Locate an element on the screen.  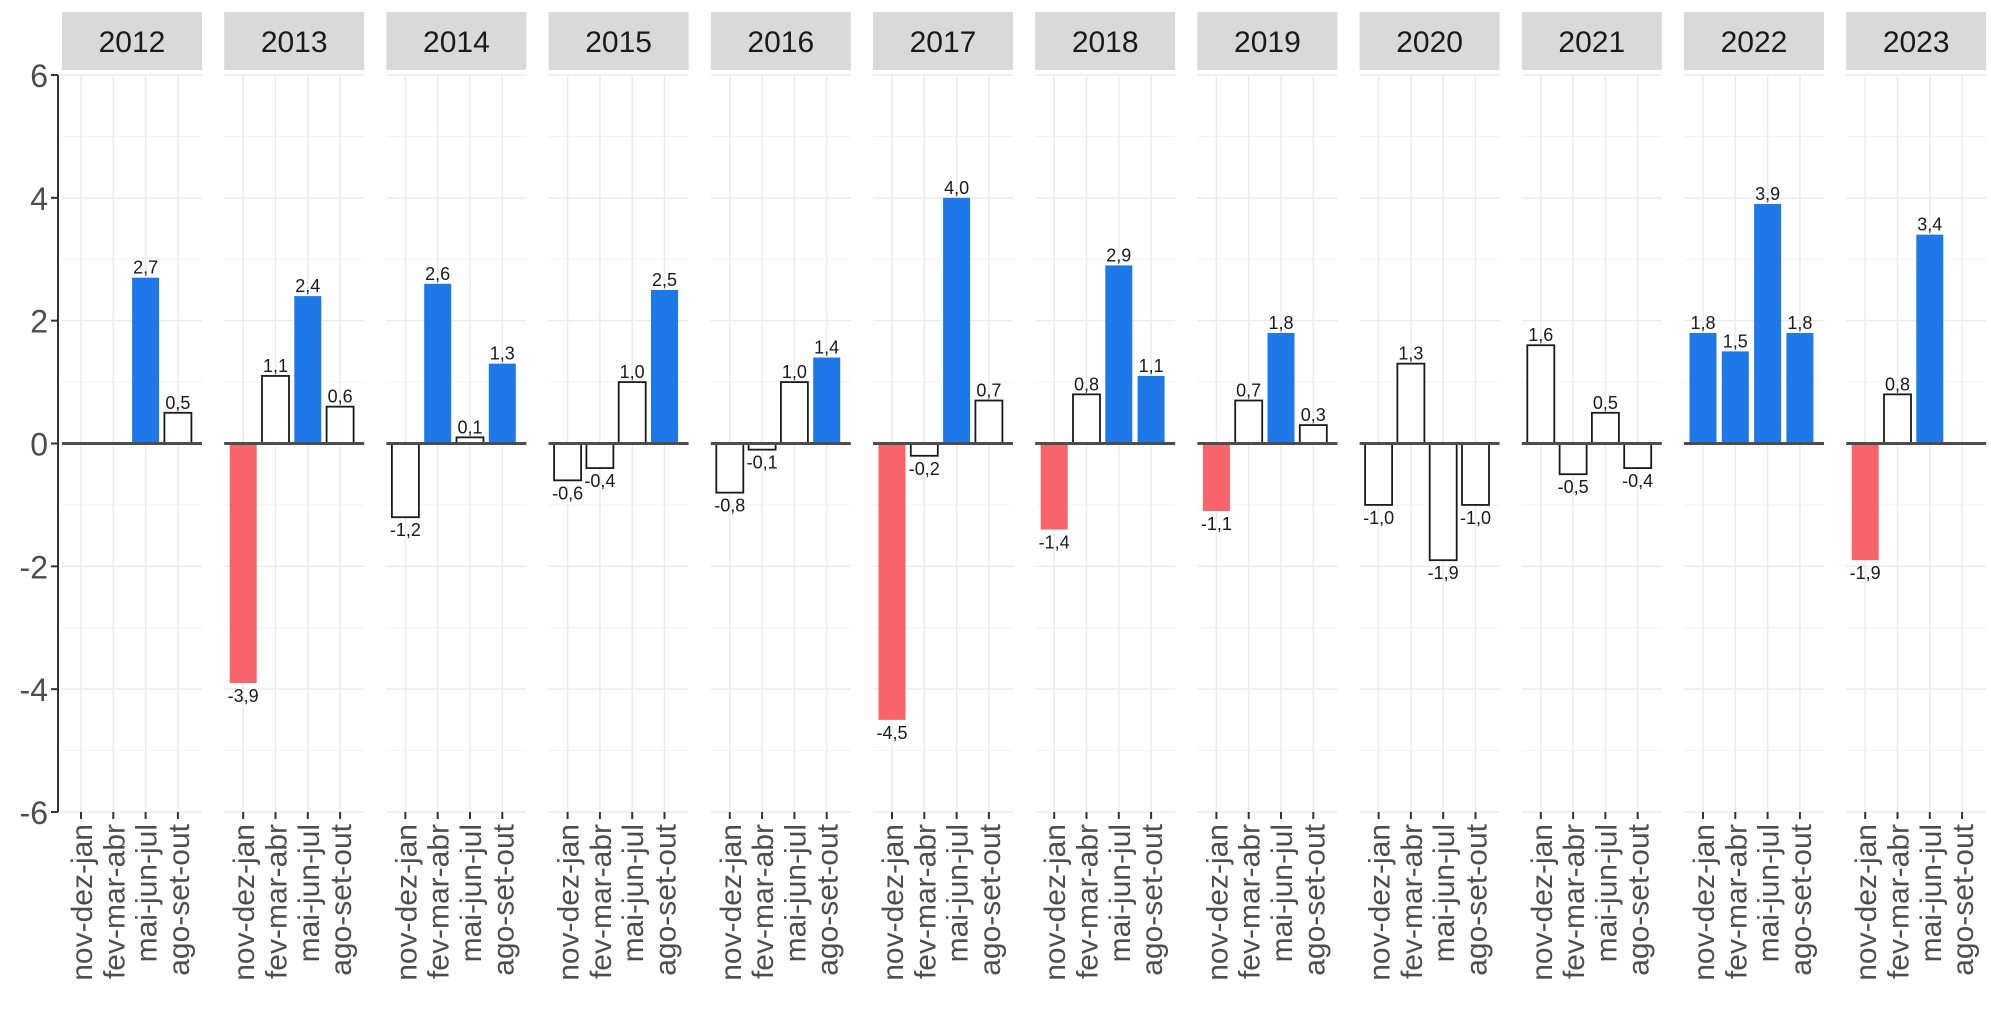
bar-2022-nov-dez-jan is located at coordinates (1703, 388).